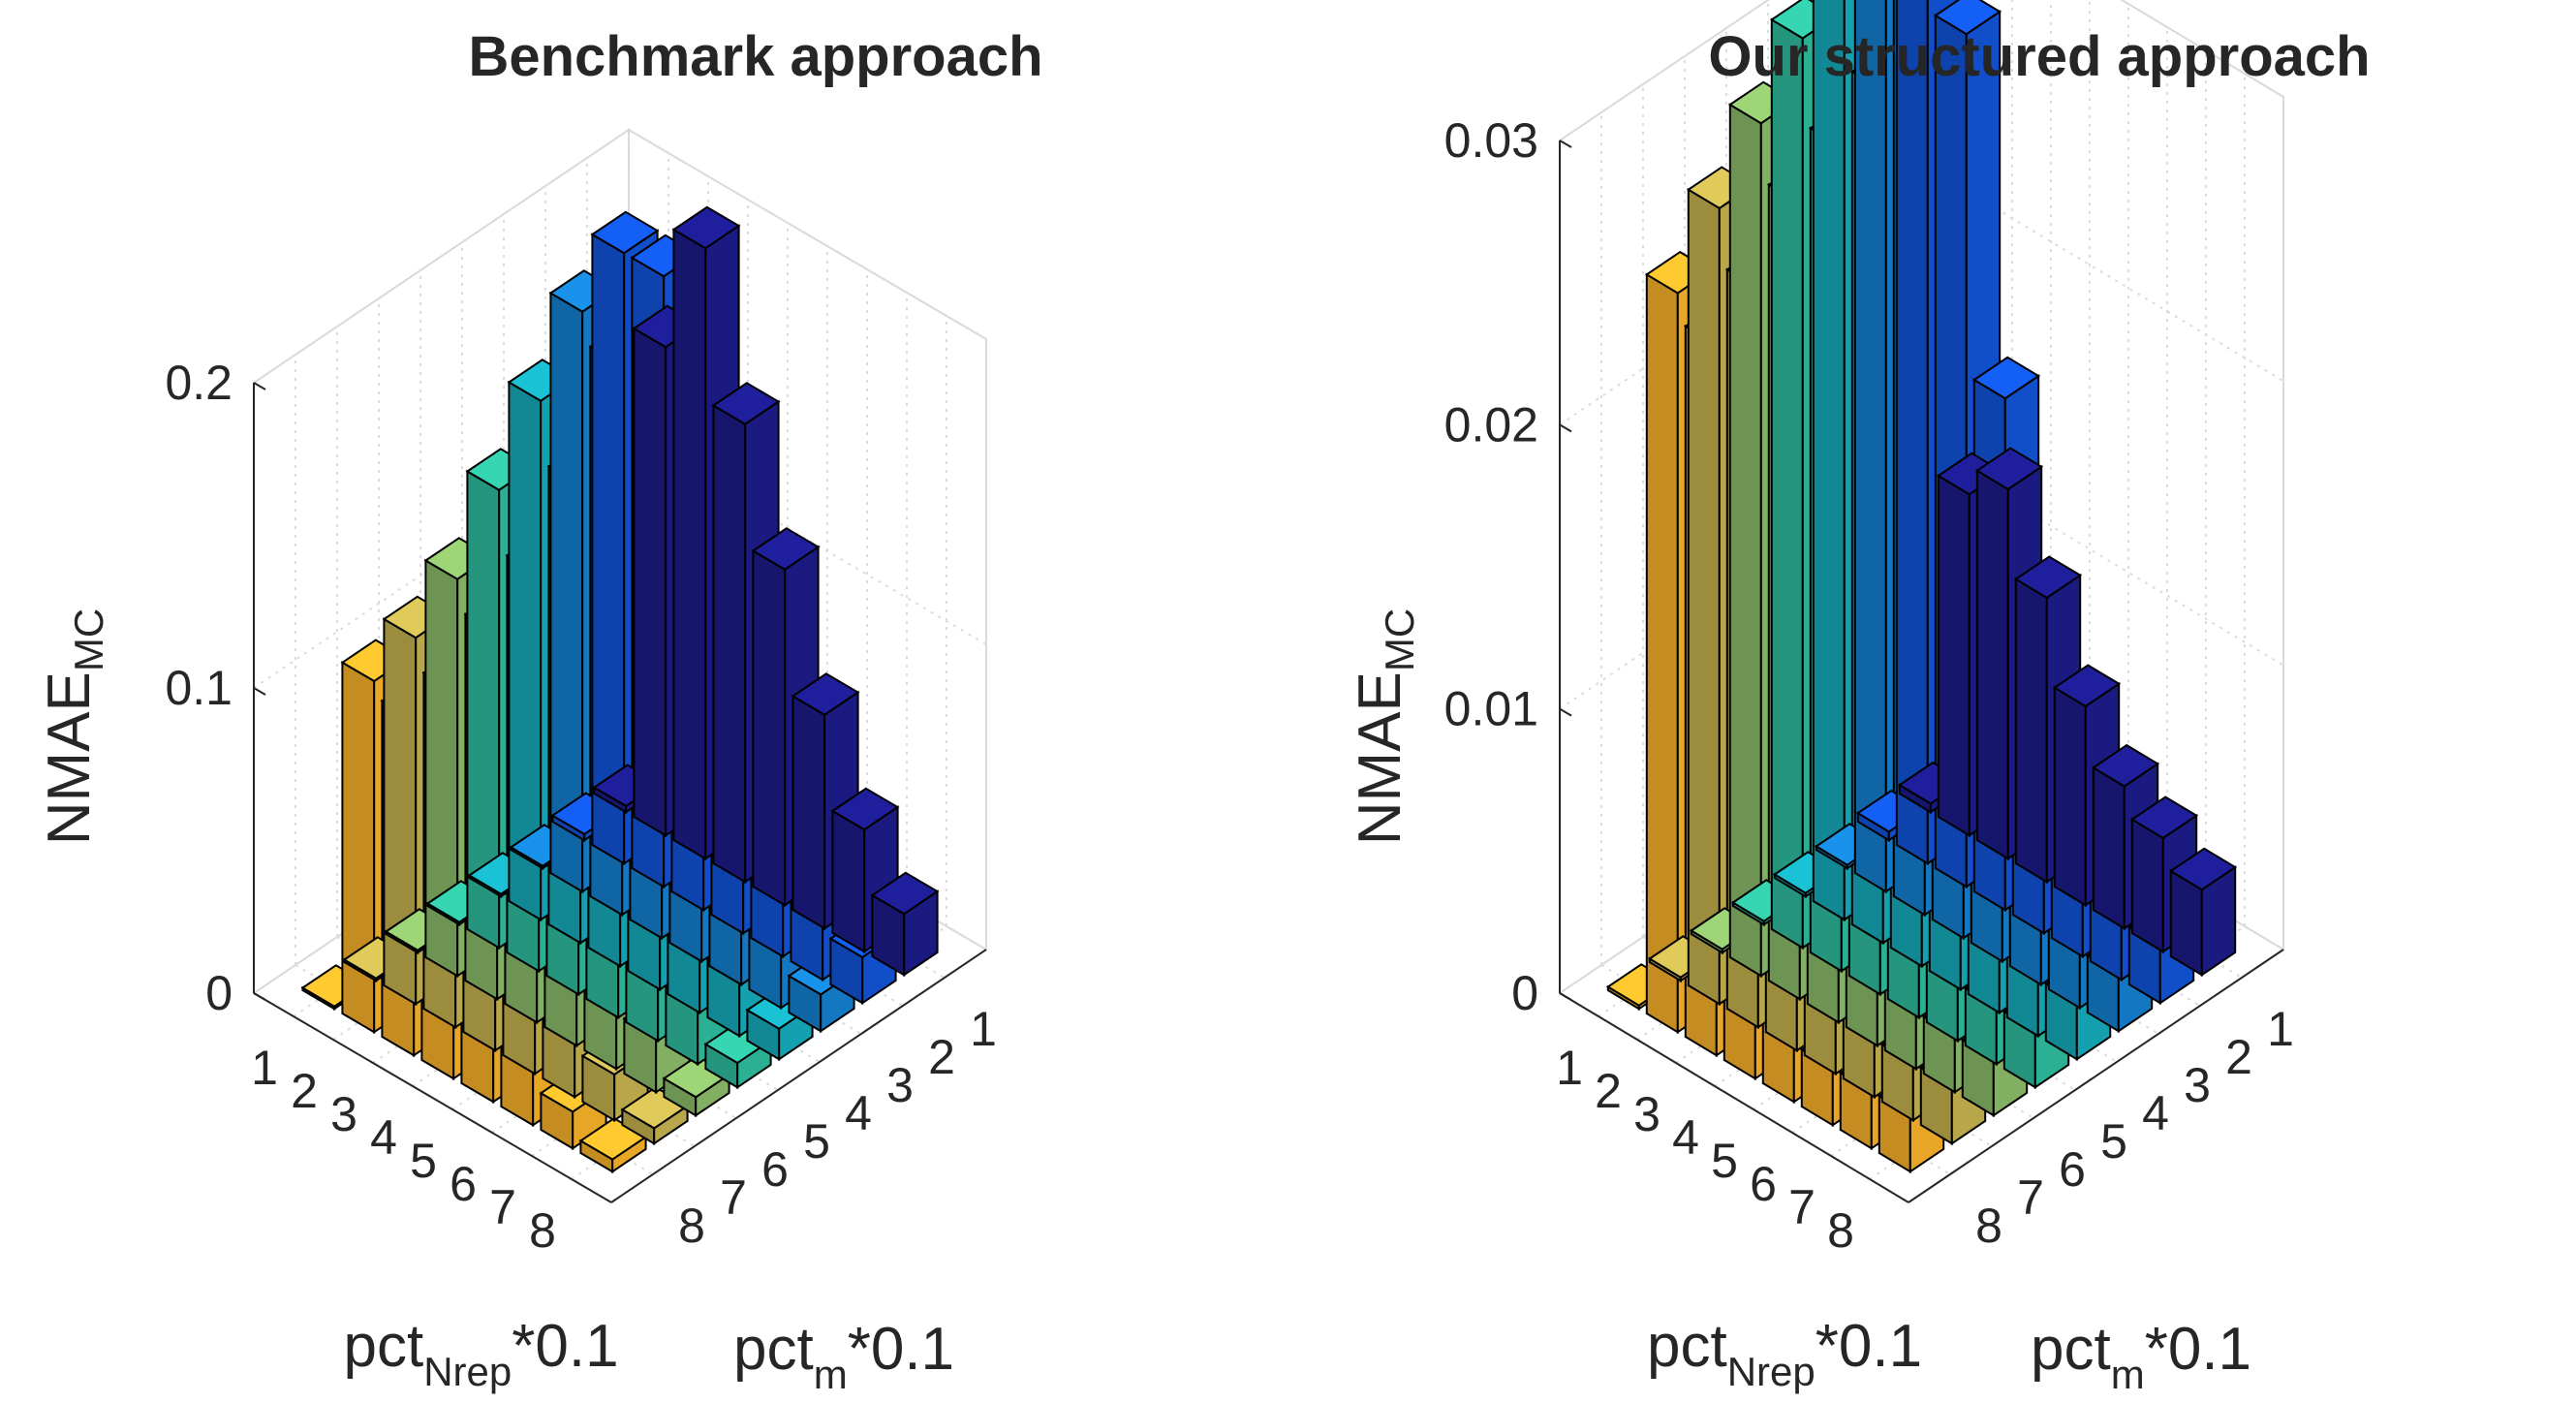  I want to click on z-tick-label: 0.01, so click(1491, 709).